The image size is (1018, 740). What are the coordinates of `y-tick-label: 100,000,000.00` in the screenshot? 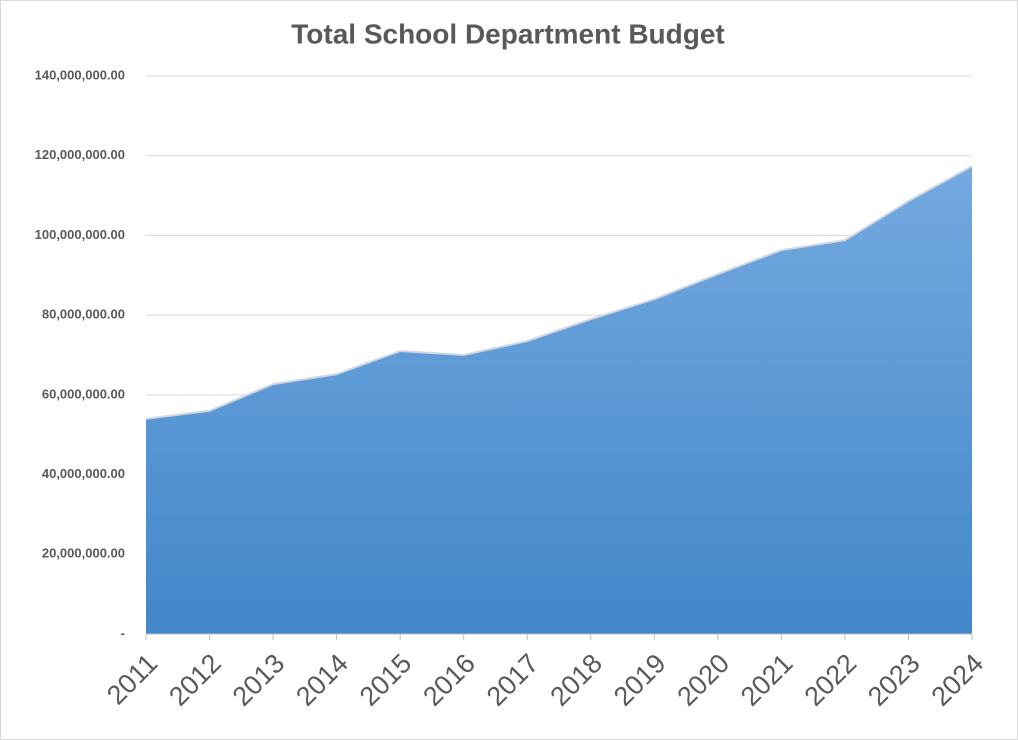 It's located at (80, 234).